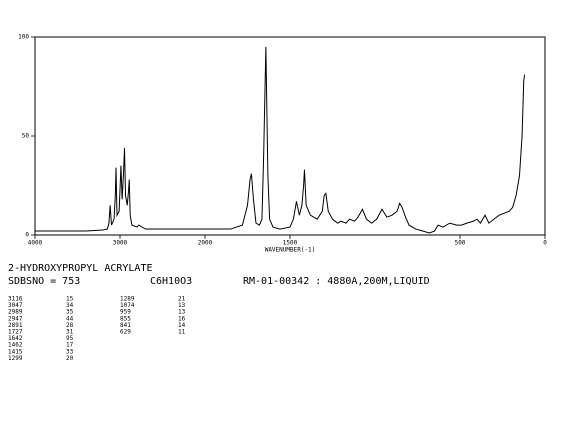  What do you see at coordinates (125, 325) in the screenshot?
I see `peak-wavenumber: 841` at bounding box center [125, 325].